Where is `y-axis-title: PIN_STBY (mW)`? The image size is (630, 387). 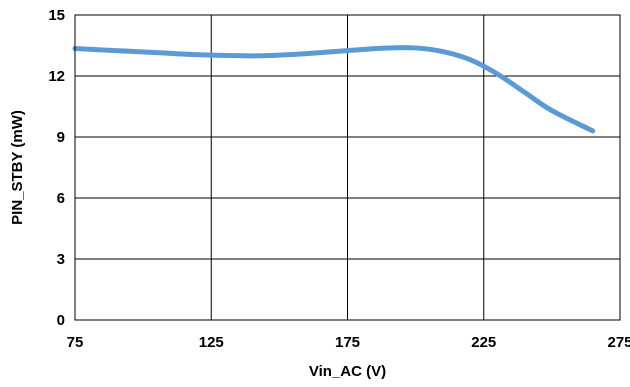 y-axis-title: PIN_STBY (mW) is located at coordinates (17, 167).